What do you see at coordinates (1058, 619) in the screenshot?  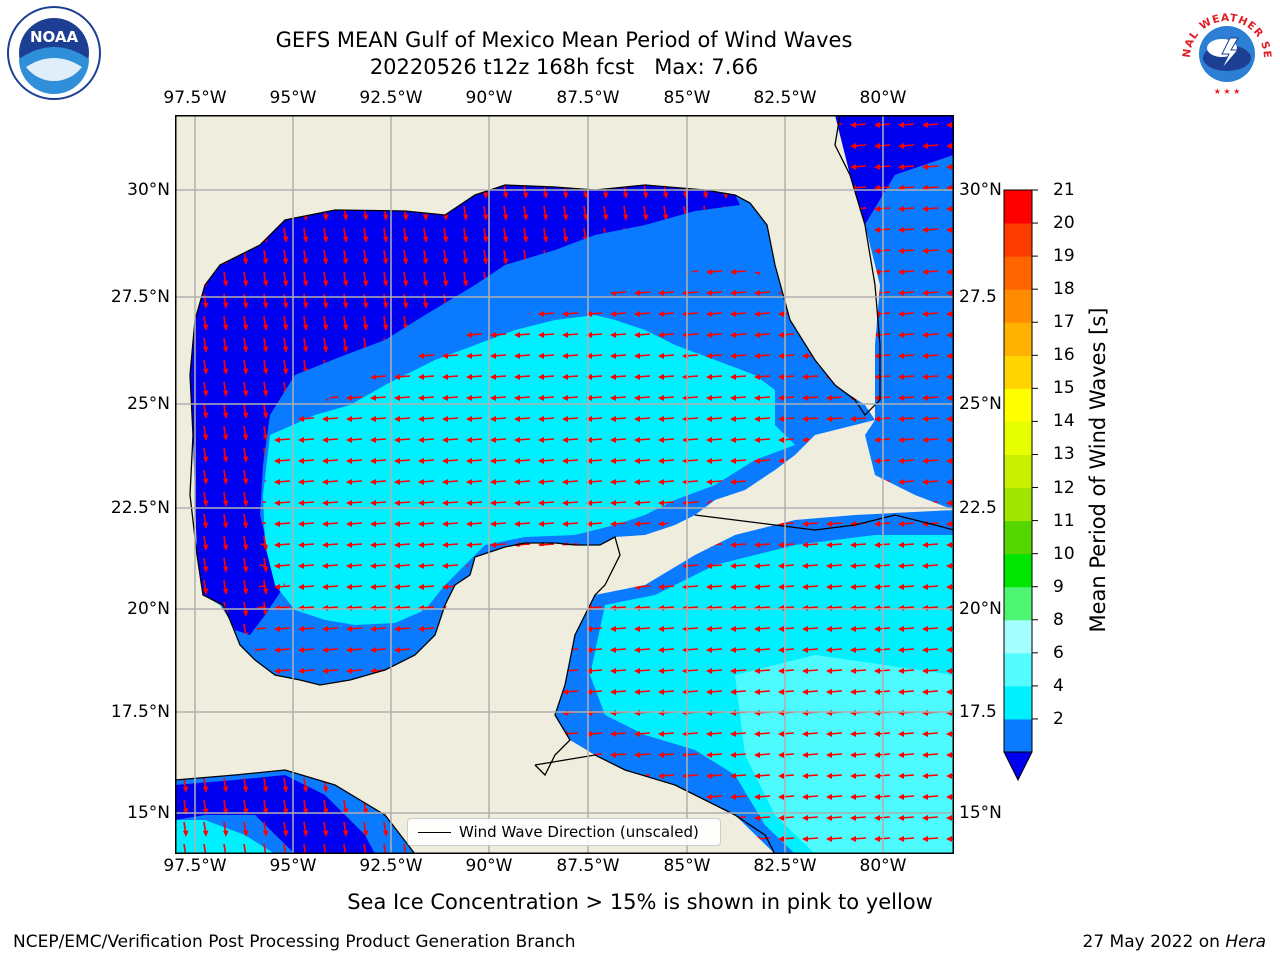 I see `colorbar-tick-label: 8` at bounding box center [1058, 619].